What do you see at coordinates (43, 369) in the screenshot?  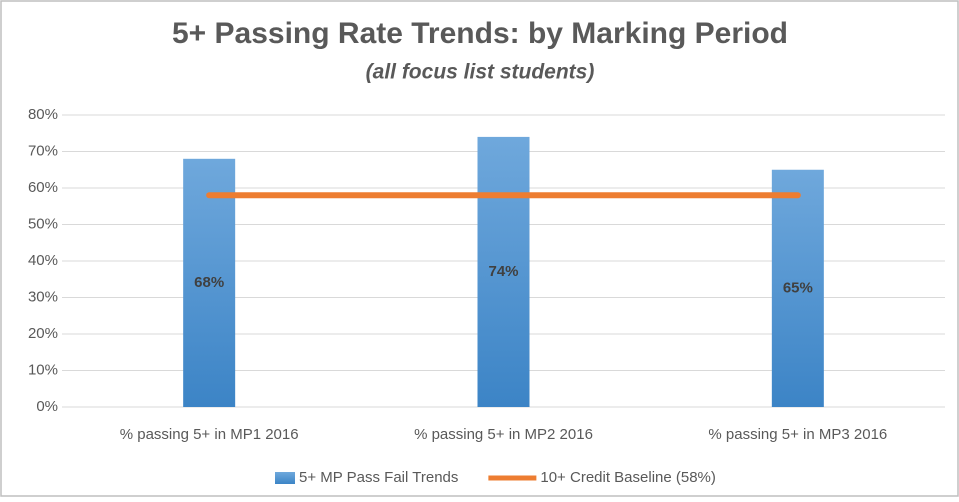 I see `y-tick-label: 10%` at bounding box center [43, 369].